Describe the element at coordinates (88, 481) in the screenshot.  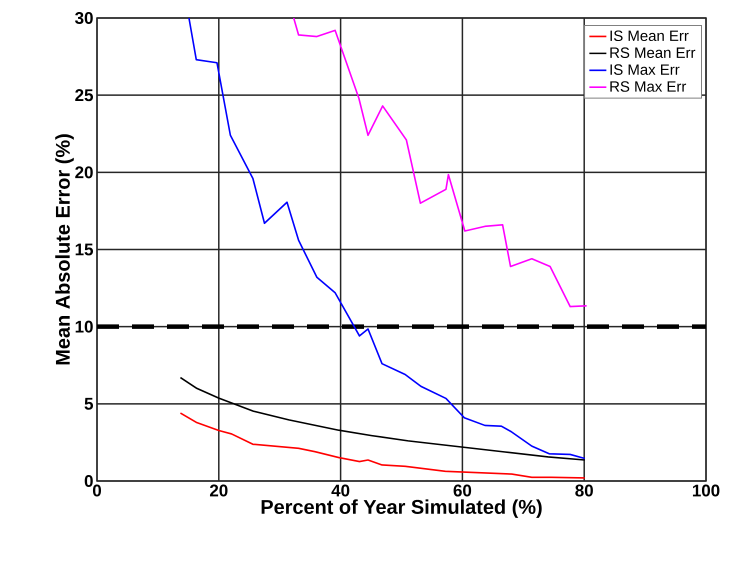
I see `y-tick-label: 0` at that location.